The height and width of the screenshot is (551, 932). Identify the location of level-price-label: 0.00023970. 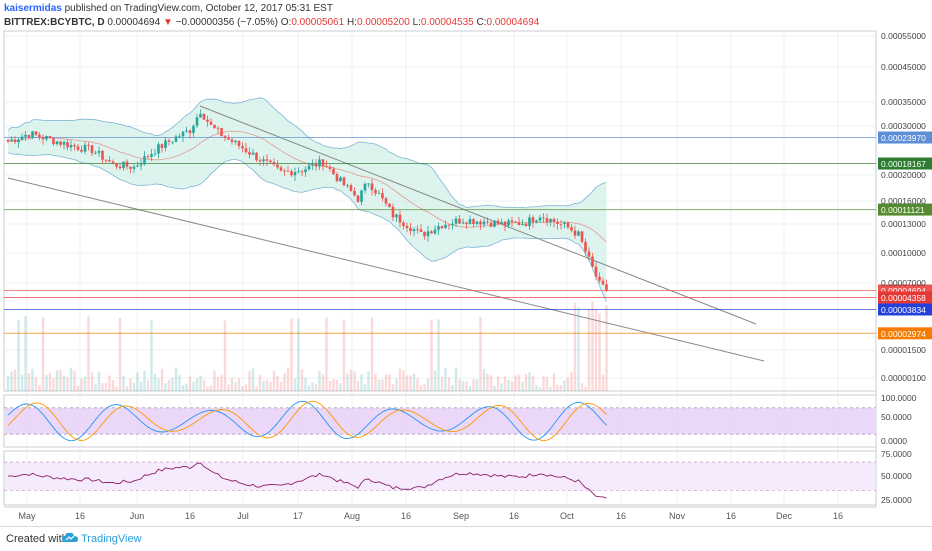
(903, 138).